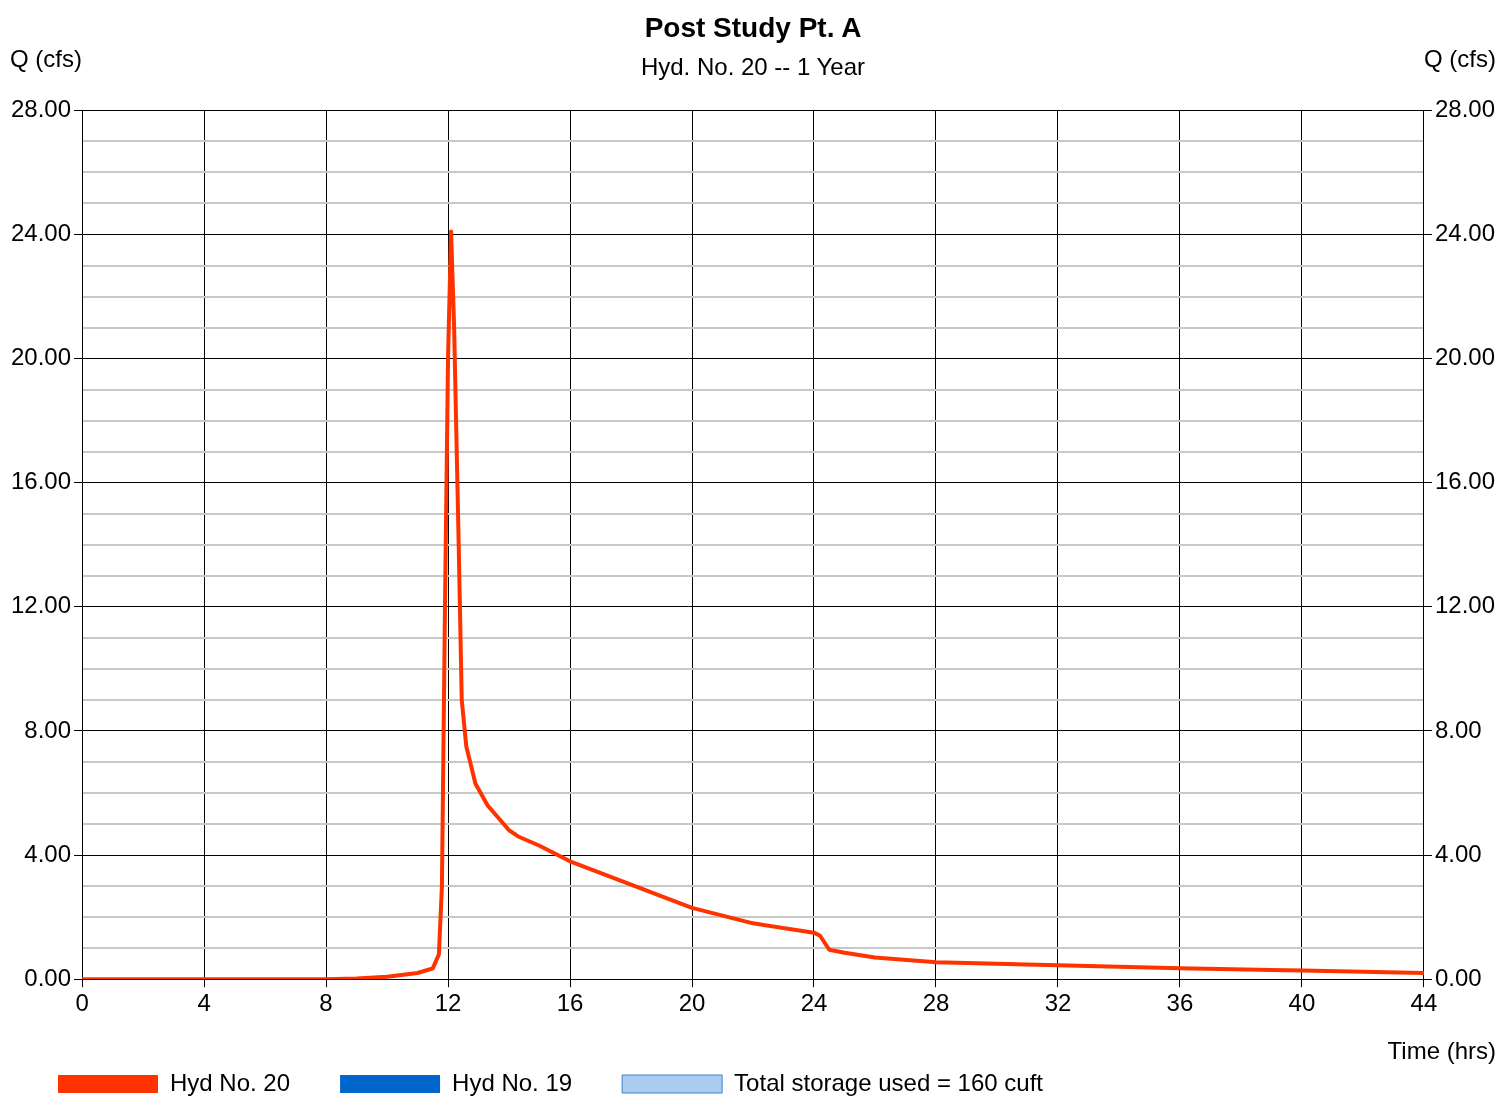 This screenshot has height=1114, width=1506. I want to click on y-tick-label: 8.00, so click(48, 729).